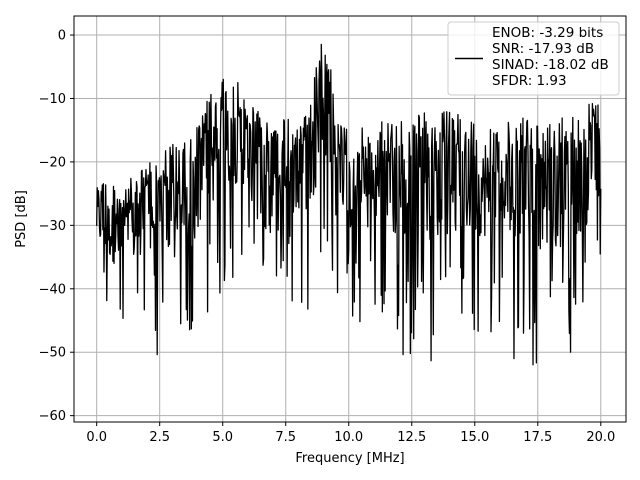  I want to click on y-tick-label: −10, so click(52, 99).